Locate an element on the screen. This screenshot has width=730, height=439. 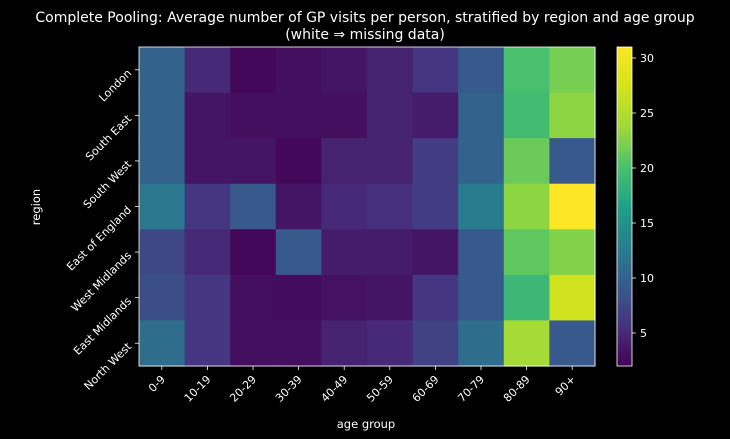
x-tick-label: 90+ is located at coordinates (566, 386).